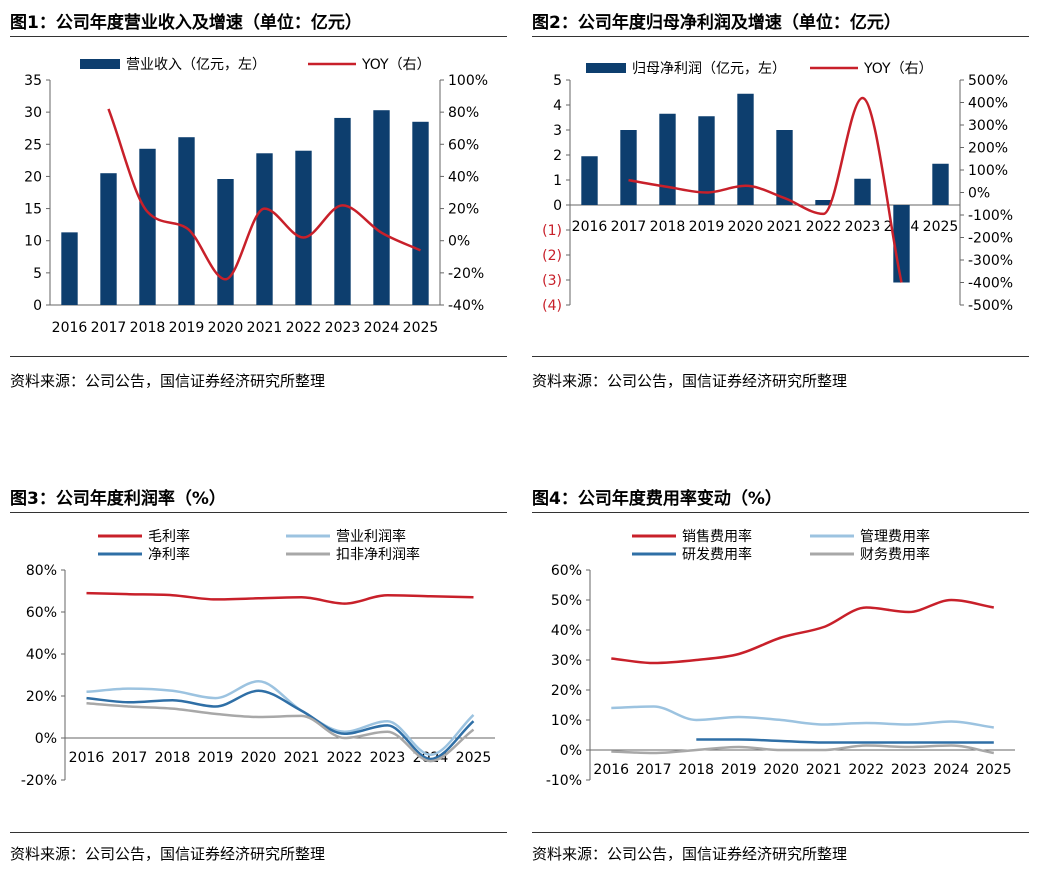 This screenshot has height=870, width=1046. What do you see at coordinates (33, 81) in the screenshot?
I see `fig1-left-tick-label: 35` at bounding box center [33, 81].